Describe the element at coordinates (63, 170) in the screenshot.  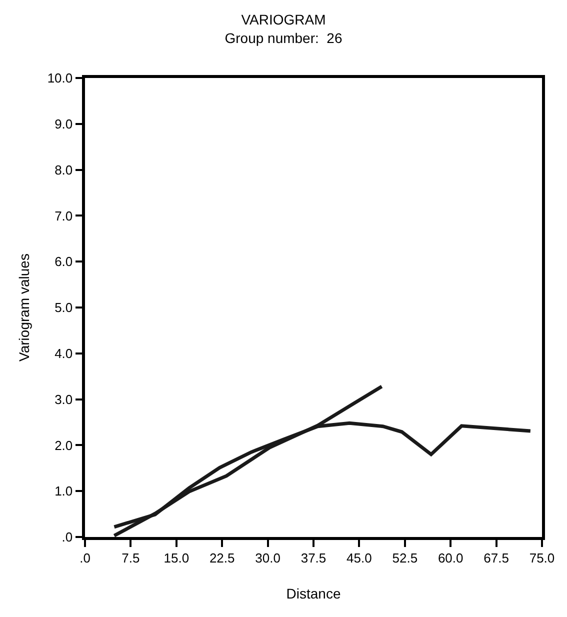
I see `y-tick-label: 8.0` at that location.